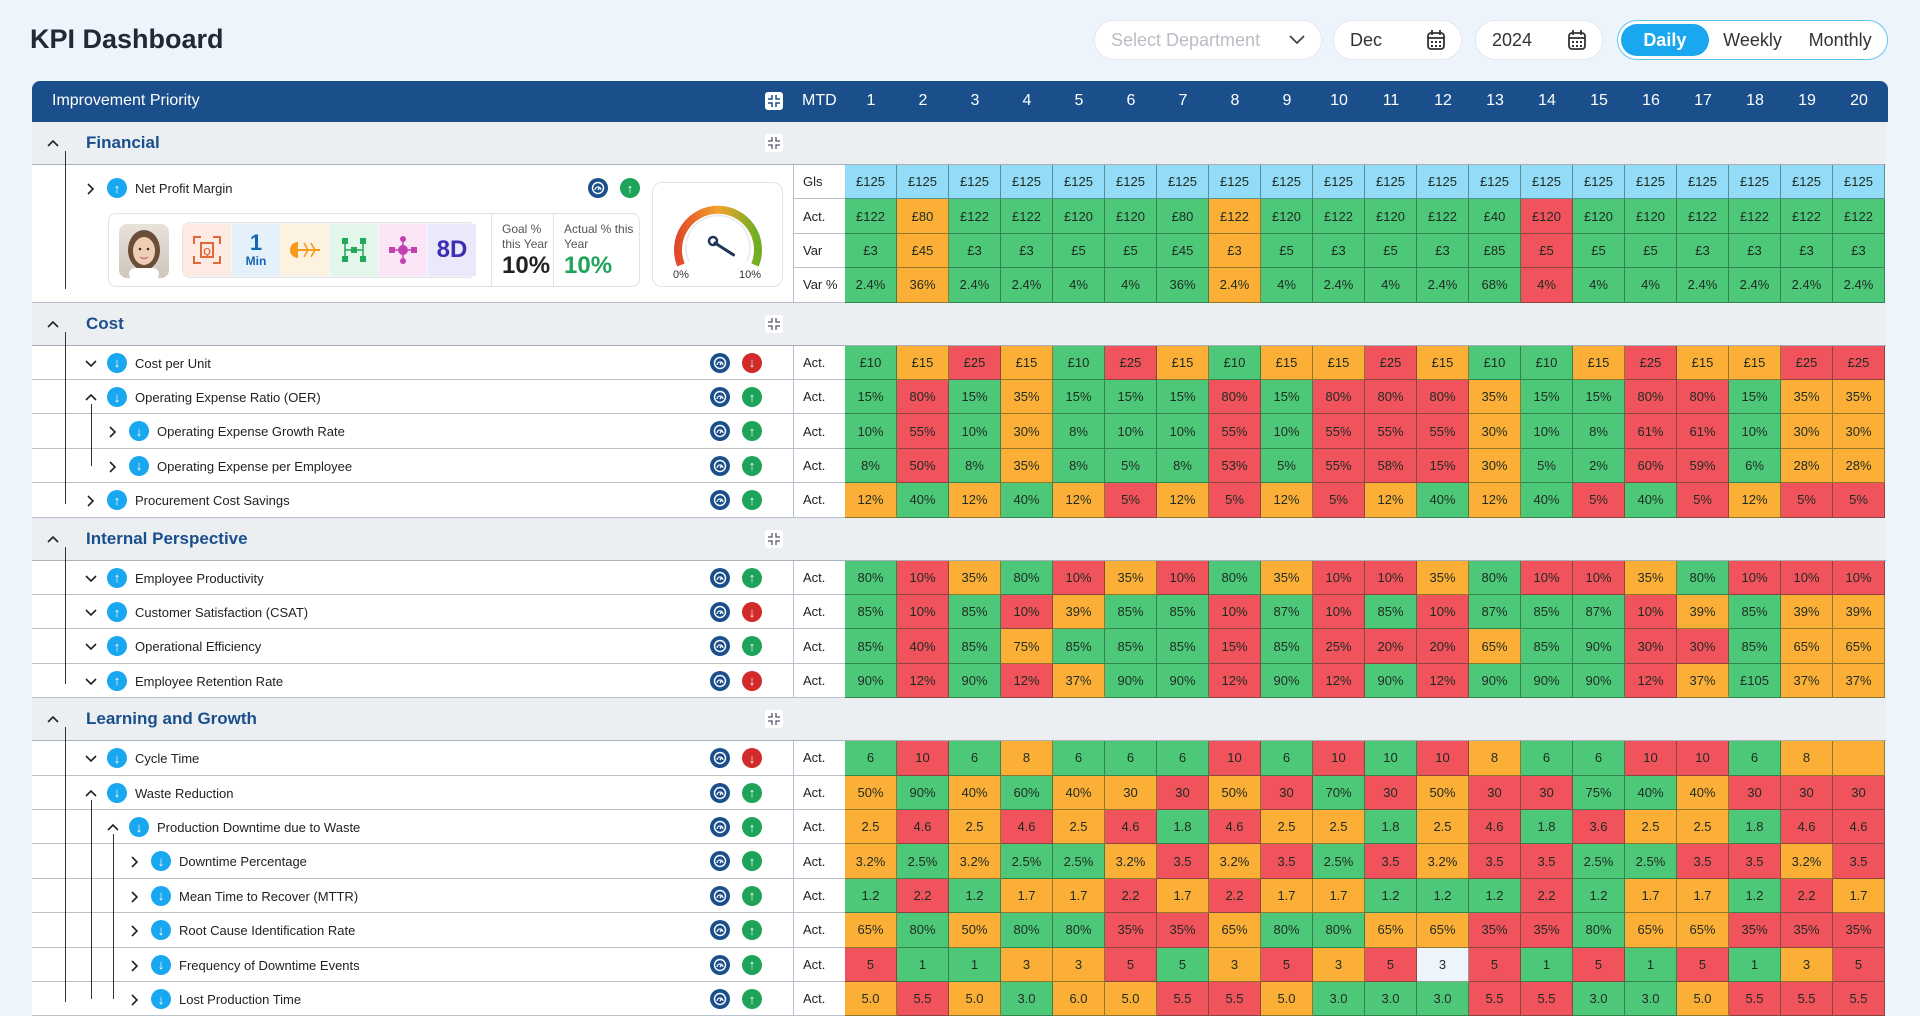  Describe the element at coordinates (1287, 999) in the screenshot. I see `value-cell: 5.0` at that location.